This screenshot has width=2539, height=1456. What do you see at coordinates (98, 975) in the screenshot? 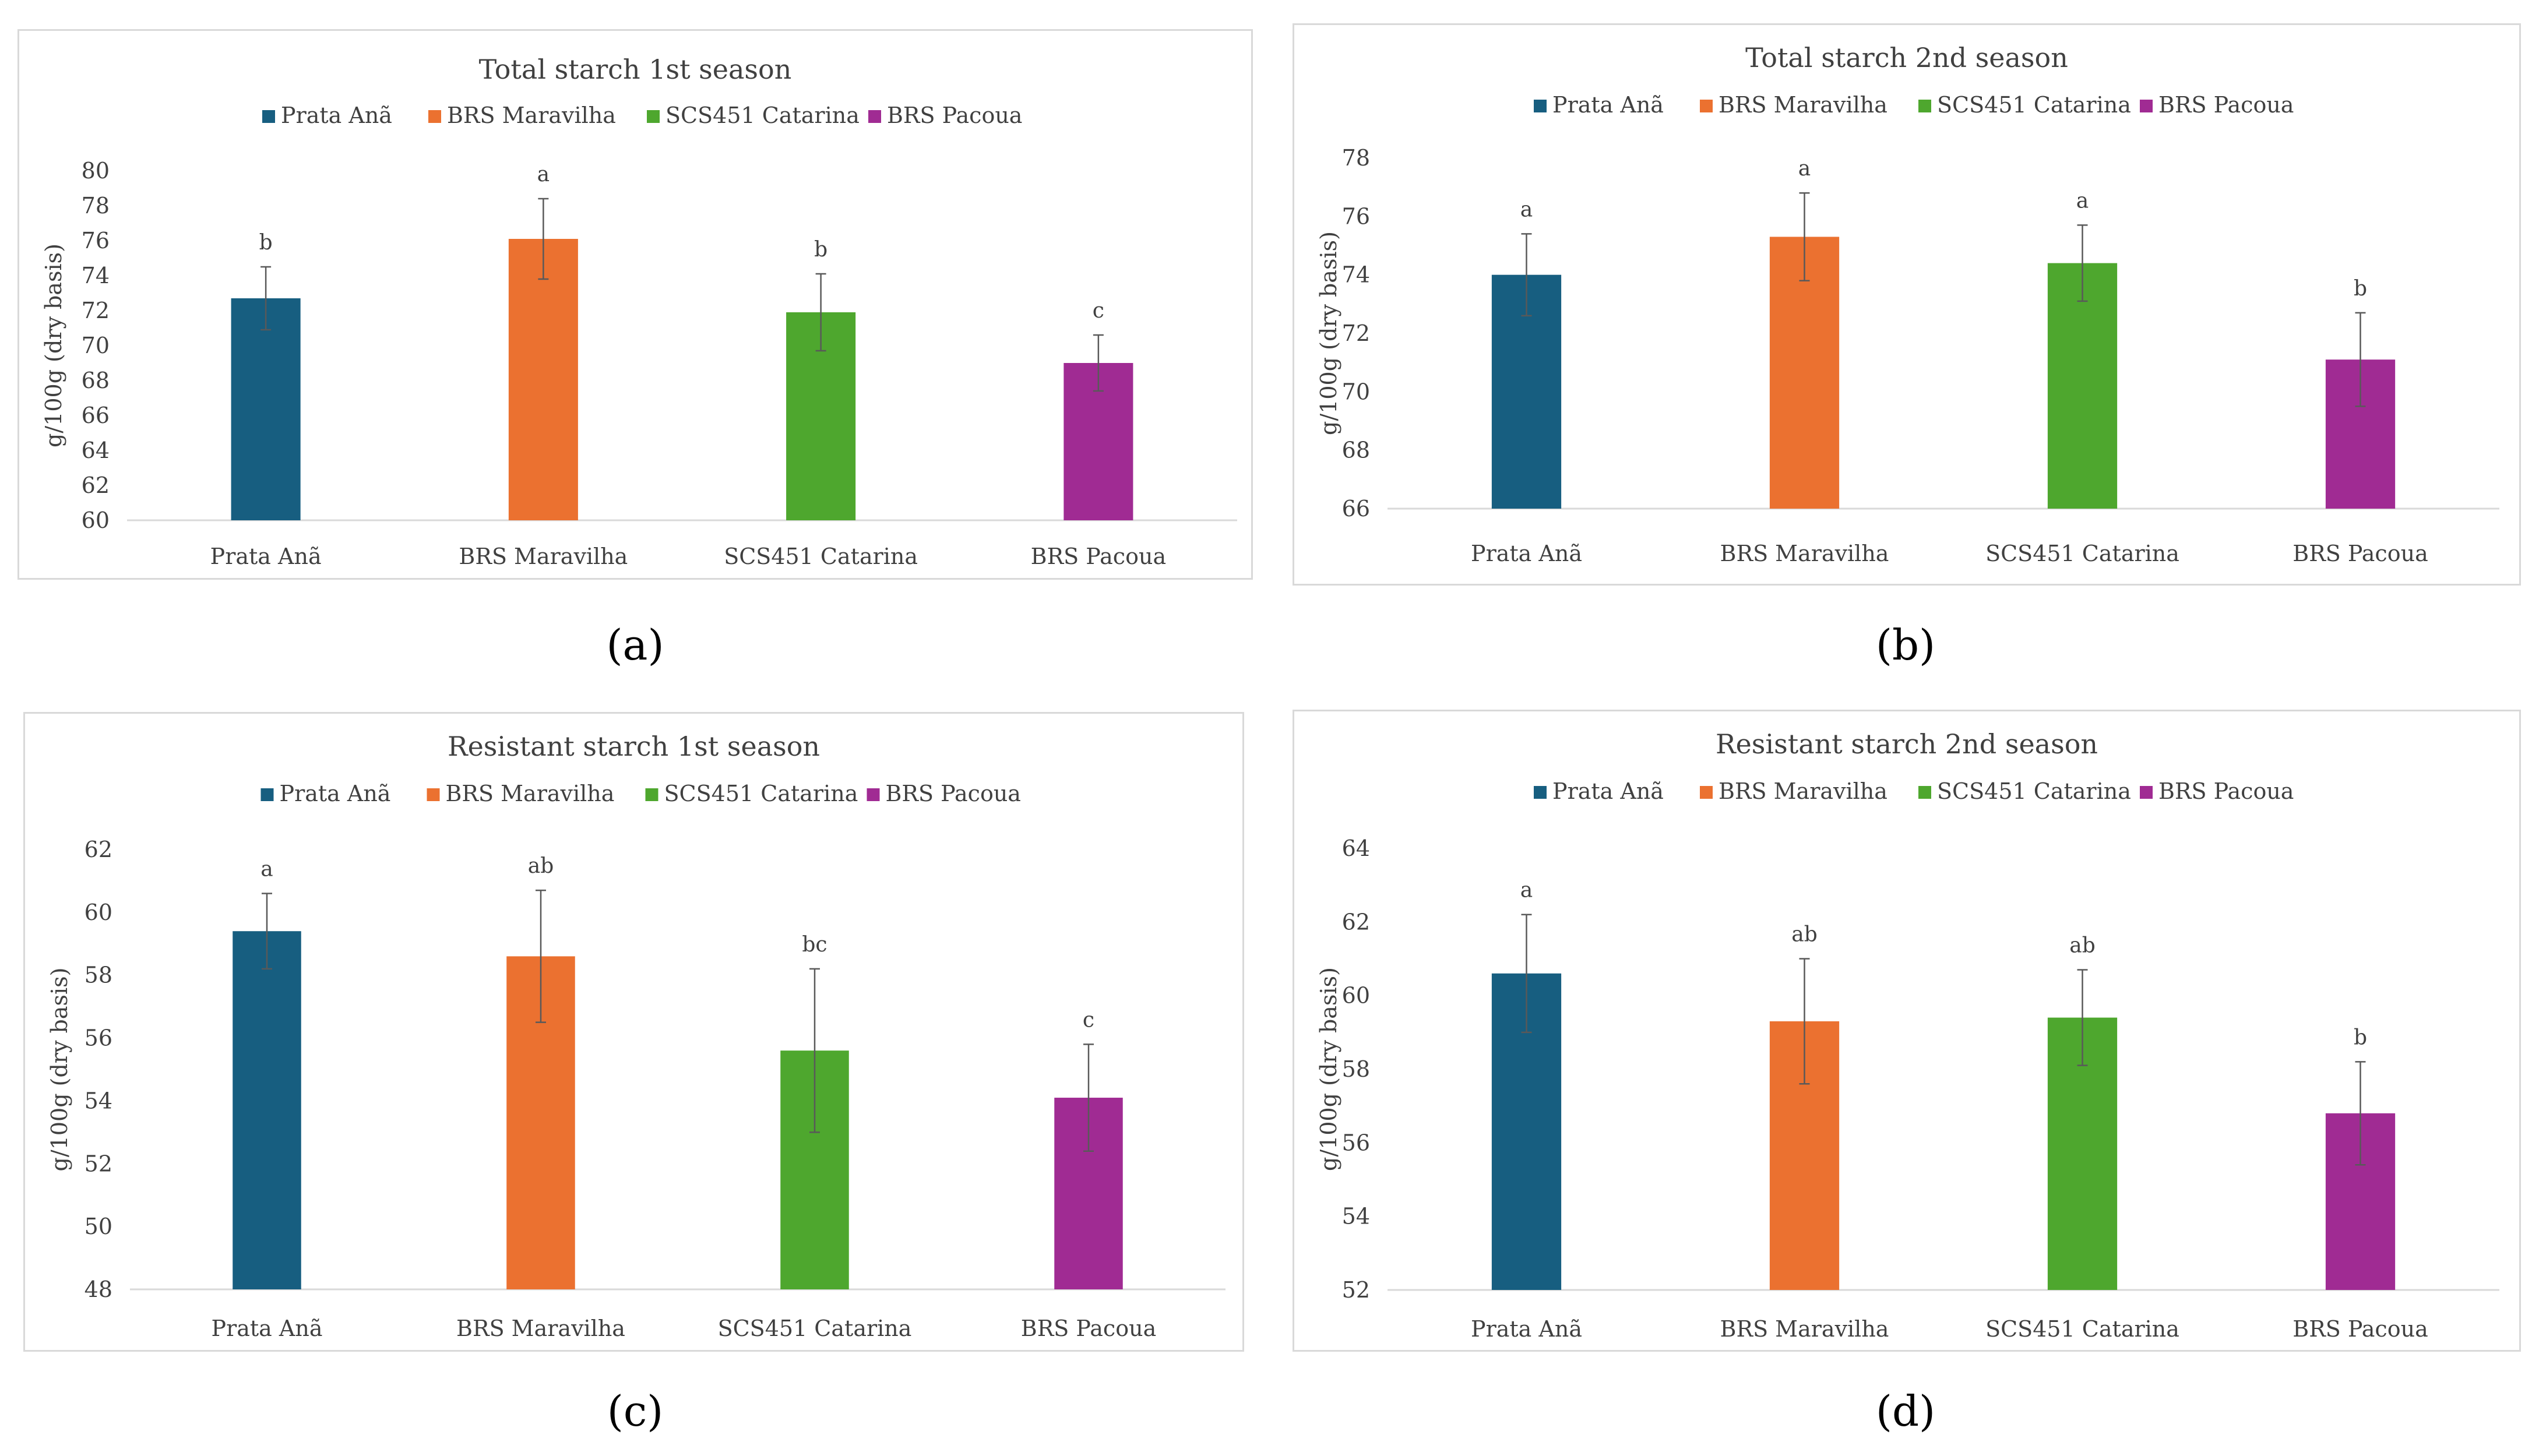
I see `chart-c-ytick-5: 58` at bounding box center [98, 975].